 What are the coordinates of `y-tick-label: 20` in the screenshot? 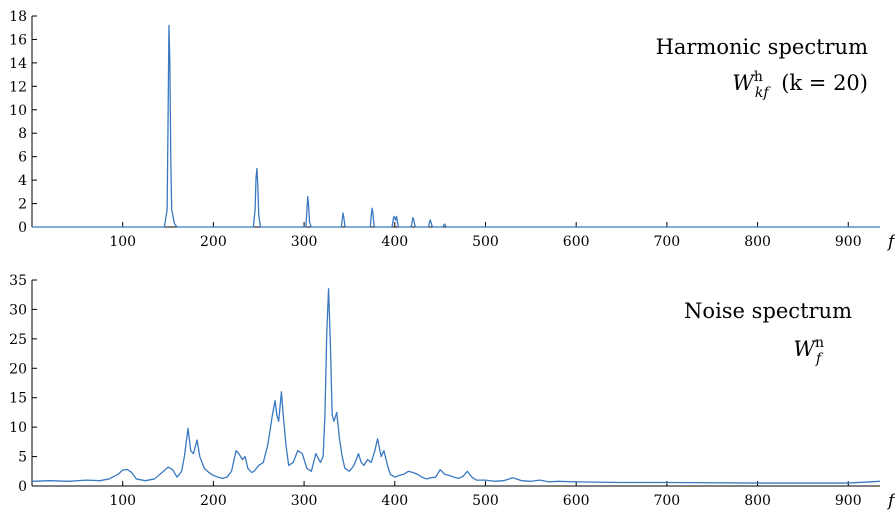 It's located at (18, 369).